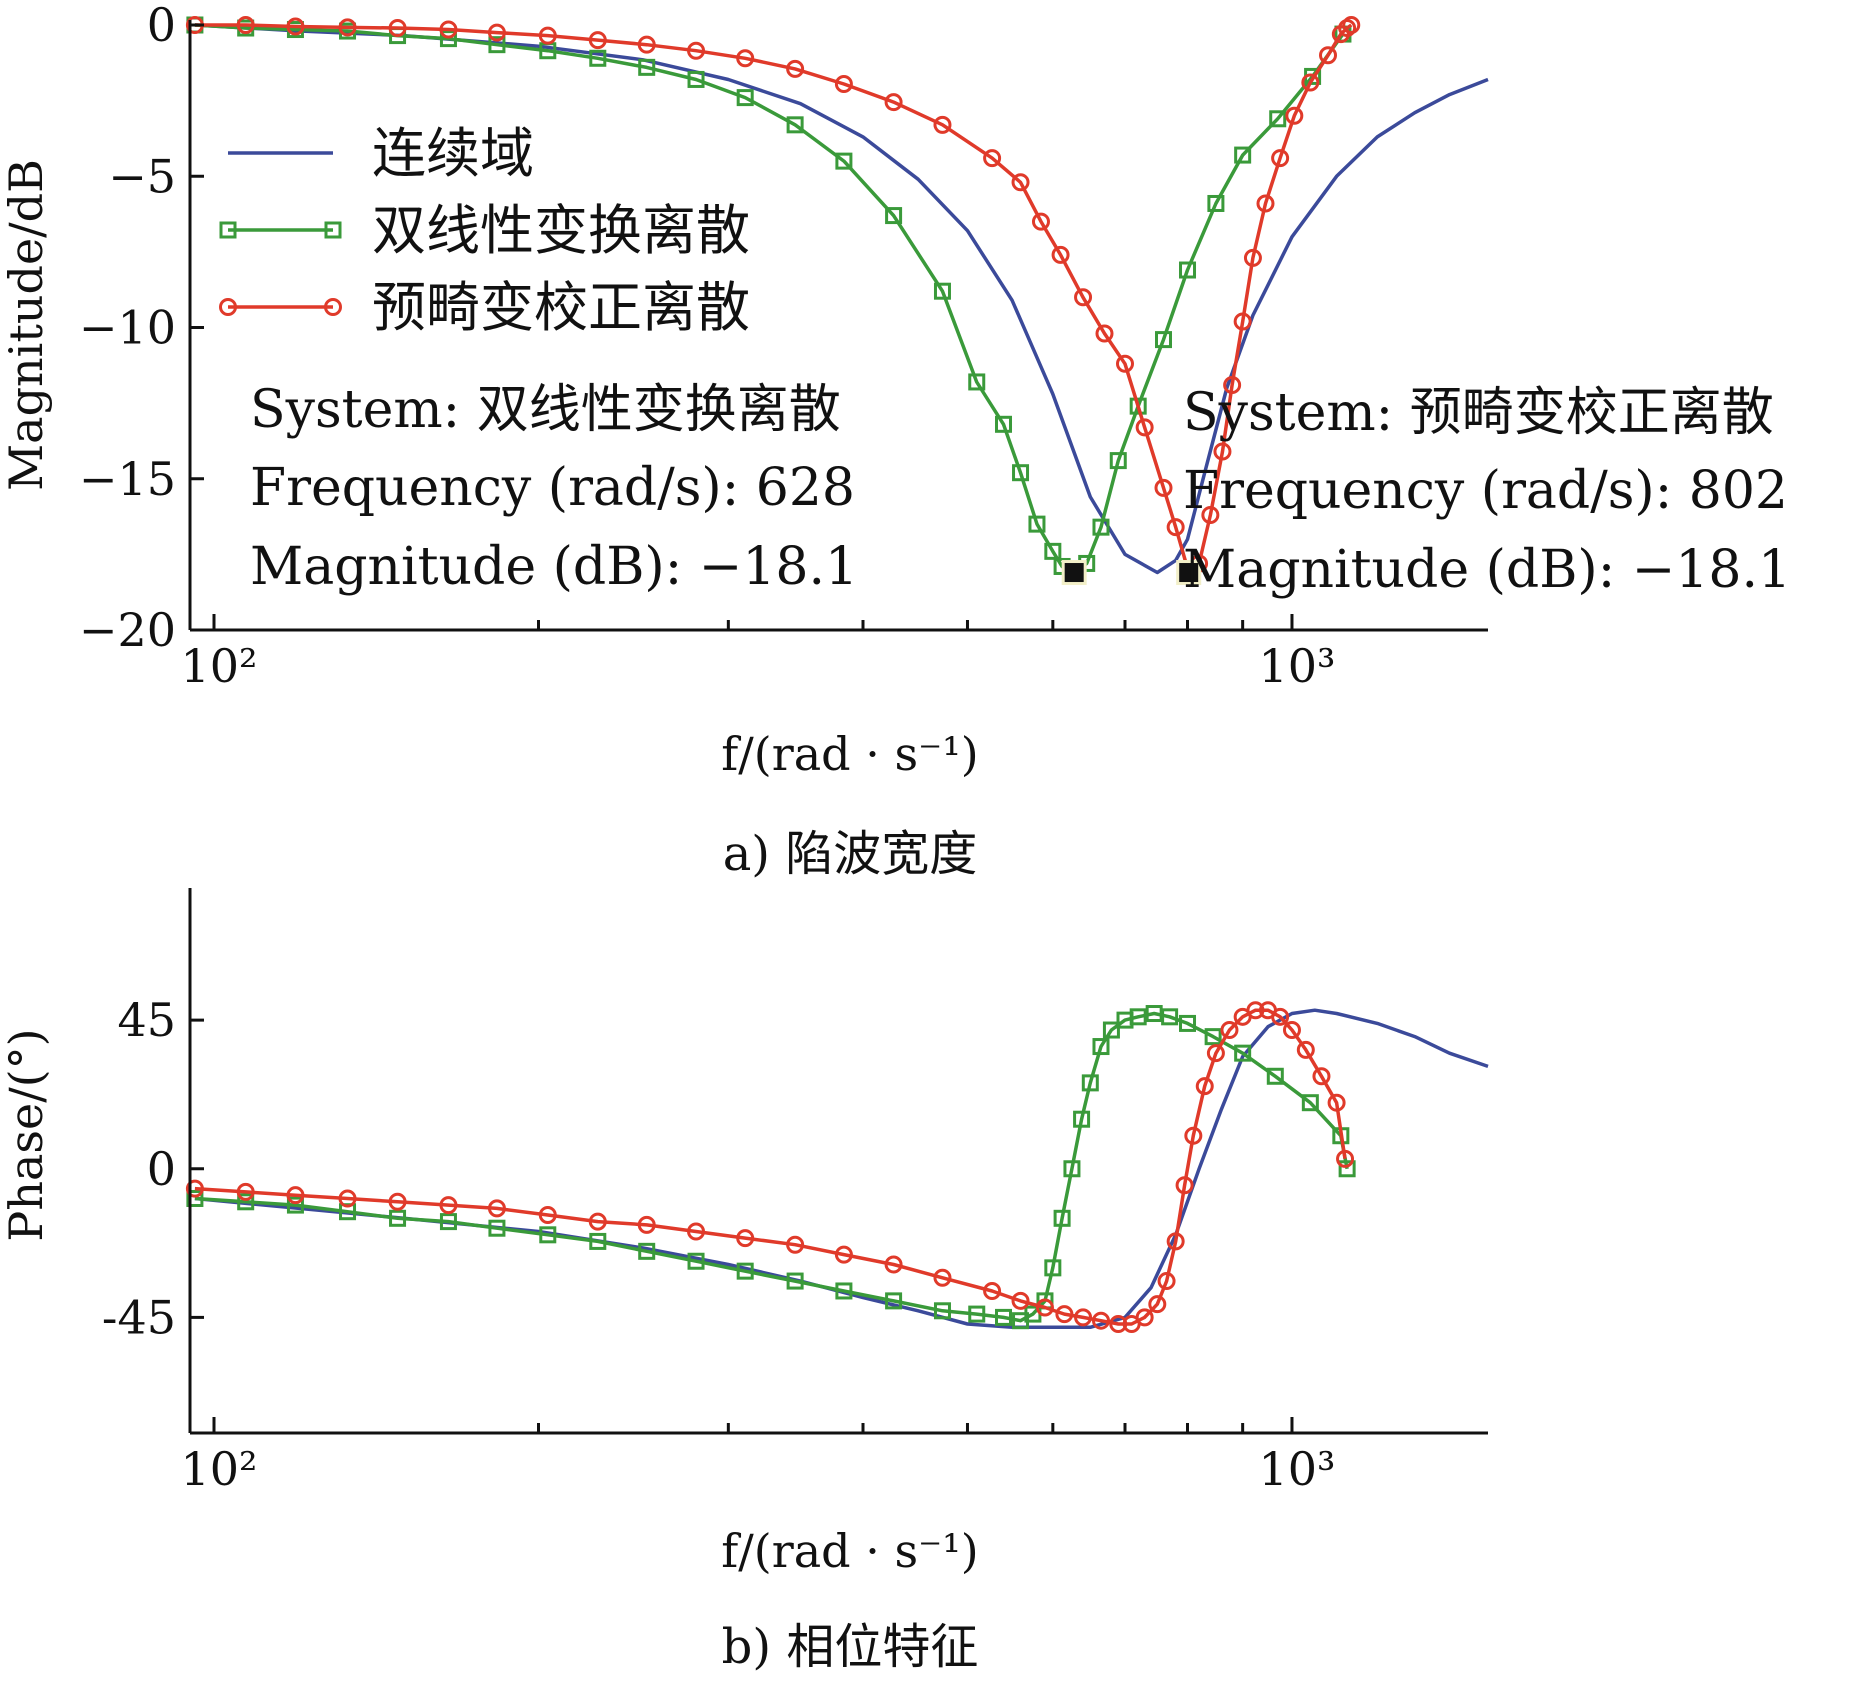  What do you see at coordinates (139, 1317) in the screenshot?
I see `phase-y-tick-label: -45` at bounding box center [139, 1317].